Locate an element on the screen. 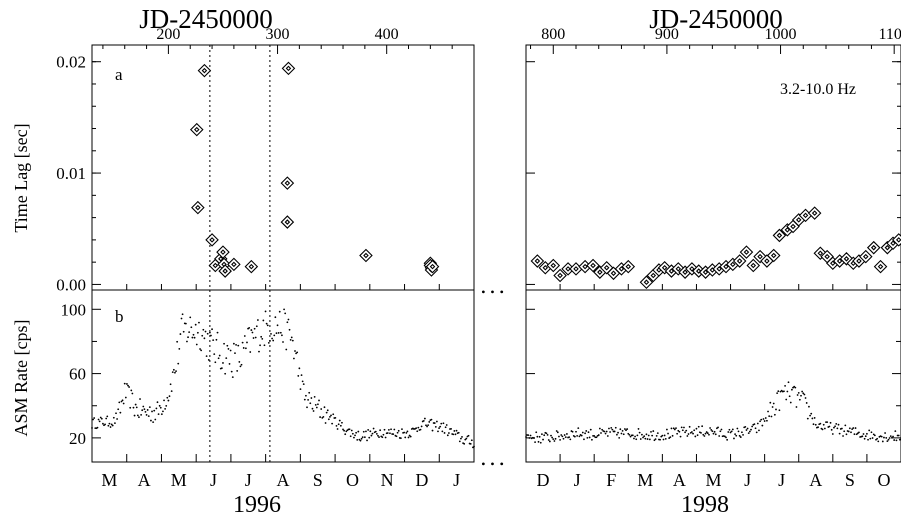 The height and width of the screenshot is (521, 901). year-label-right: 1998 is located at coordinates (705, 504).